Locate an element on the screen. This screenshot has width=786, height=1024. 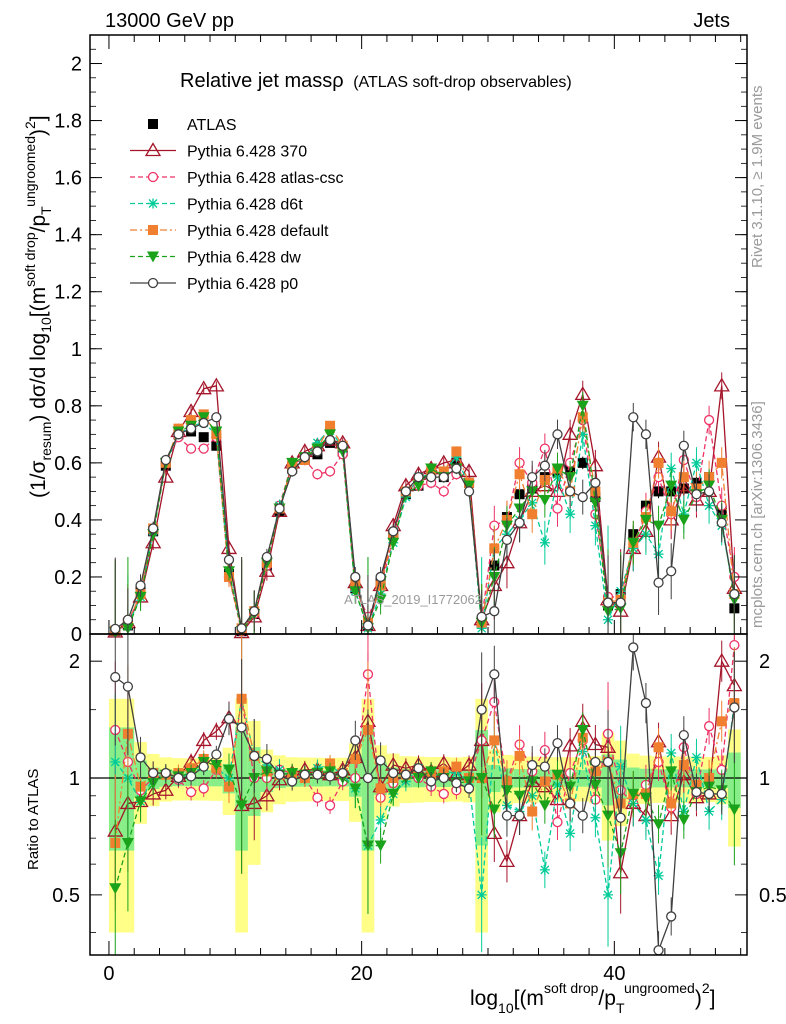
category-label: Jets is located at coordinates (711, 21).